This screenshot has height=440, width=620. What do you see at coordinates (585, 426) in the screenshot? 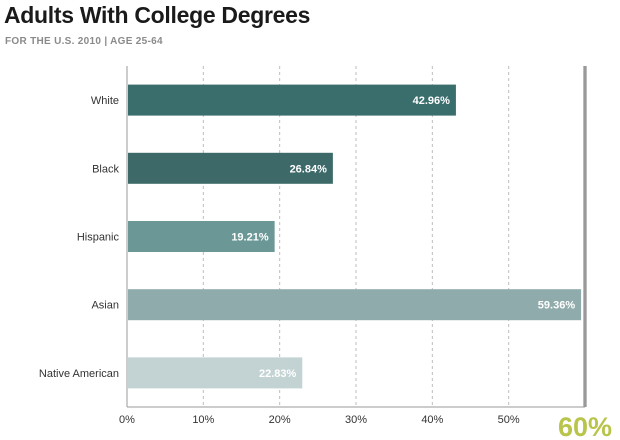
I see `target-value-label: 60%` at bounding box center [585, 426].